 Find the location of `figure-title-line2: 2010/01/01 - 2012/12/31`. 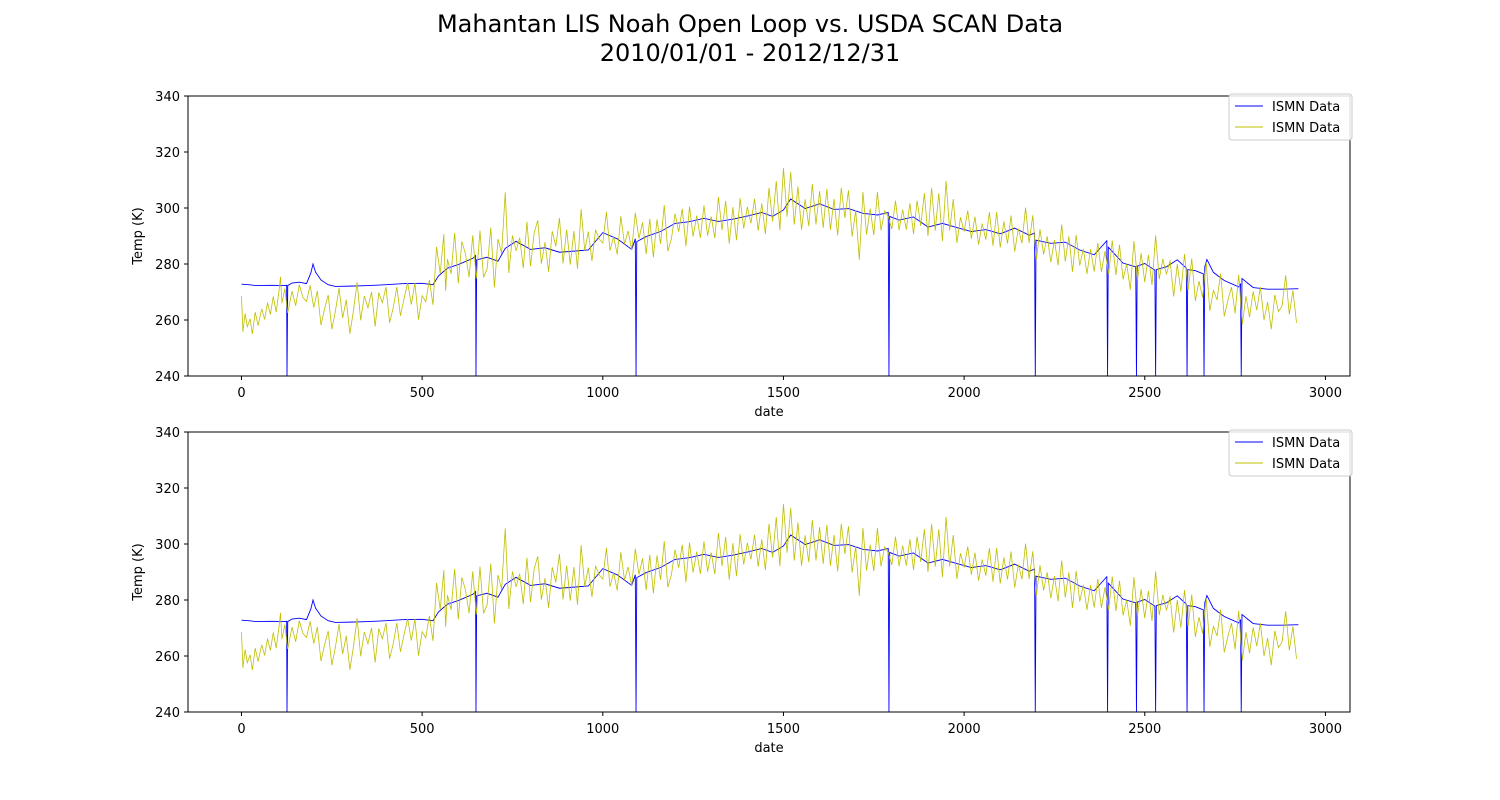

figure-title-line2: 2010/01/01 - 2012/12/31 is located at coordinates (750, 53).